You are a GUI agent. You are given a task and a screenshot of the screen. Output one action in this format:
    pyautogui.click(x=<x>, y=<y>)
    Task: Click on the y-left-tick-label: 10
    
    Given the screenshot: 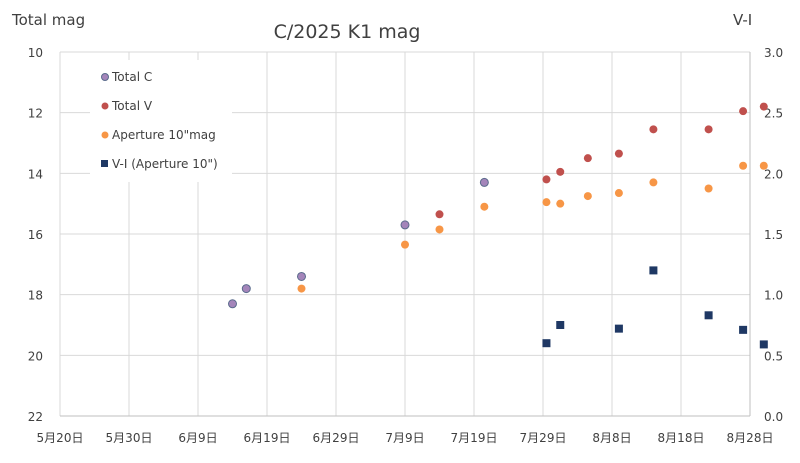 What is the action you would take?
    pyautogui.click(x=35, y=53)
    